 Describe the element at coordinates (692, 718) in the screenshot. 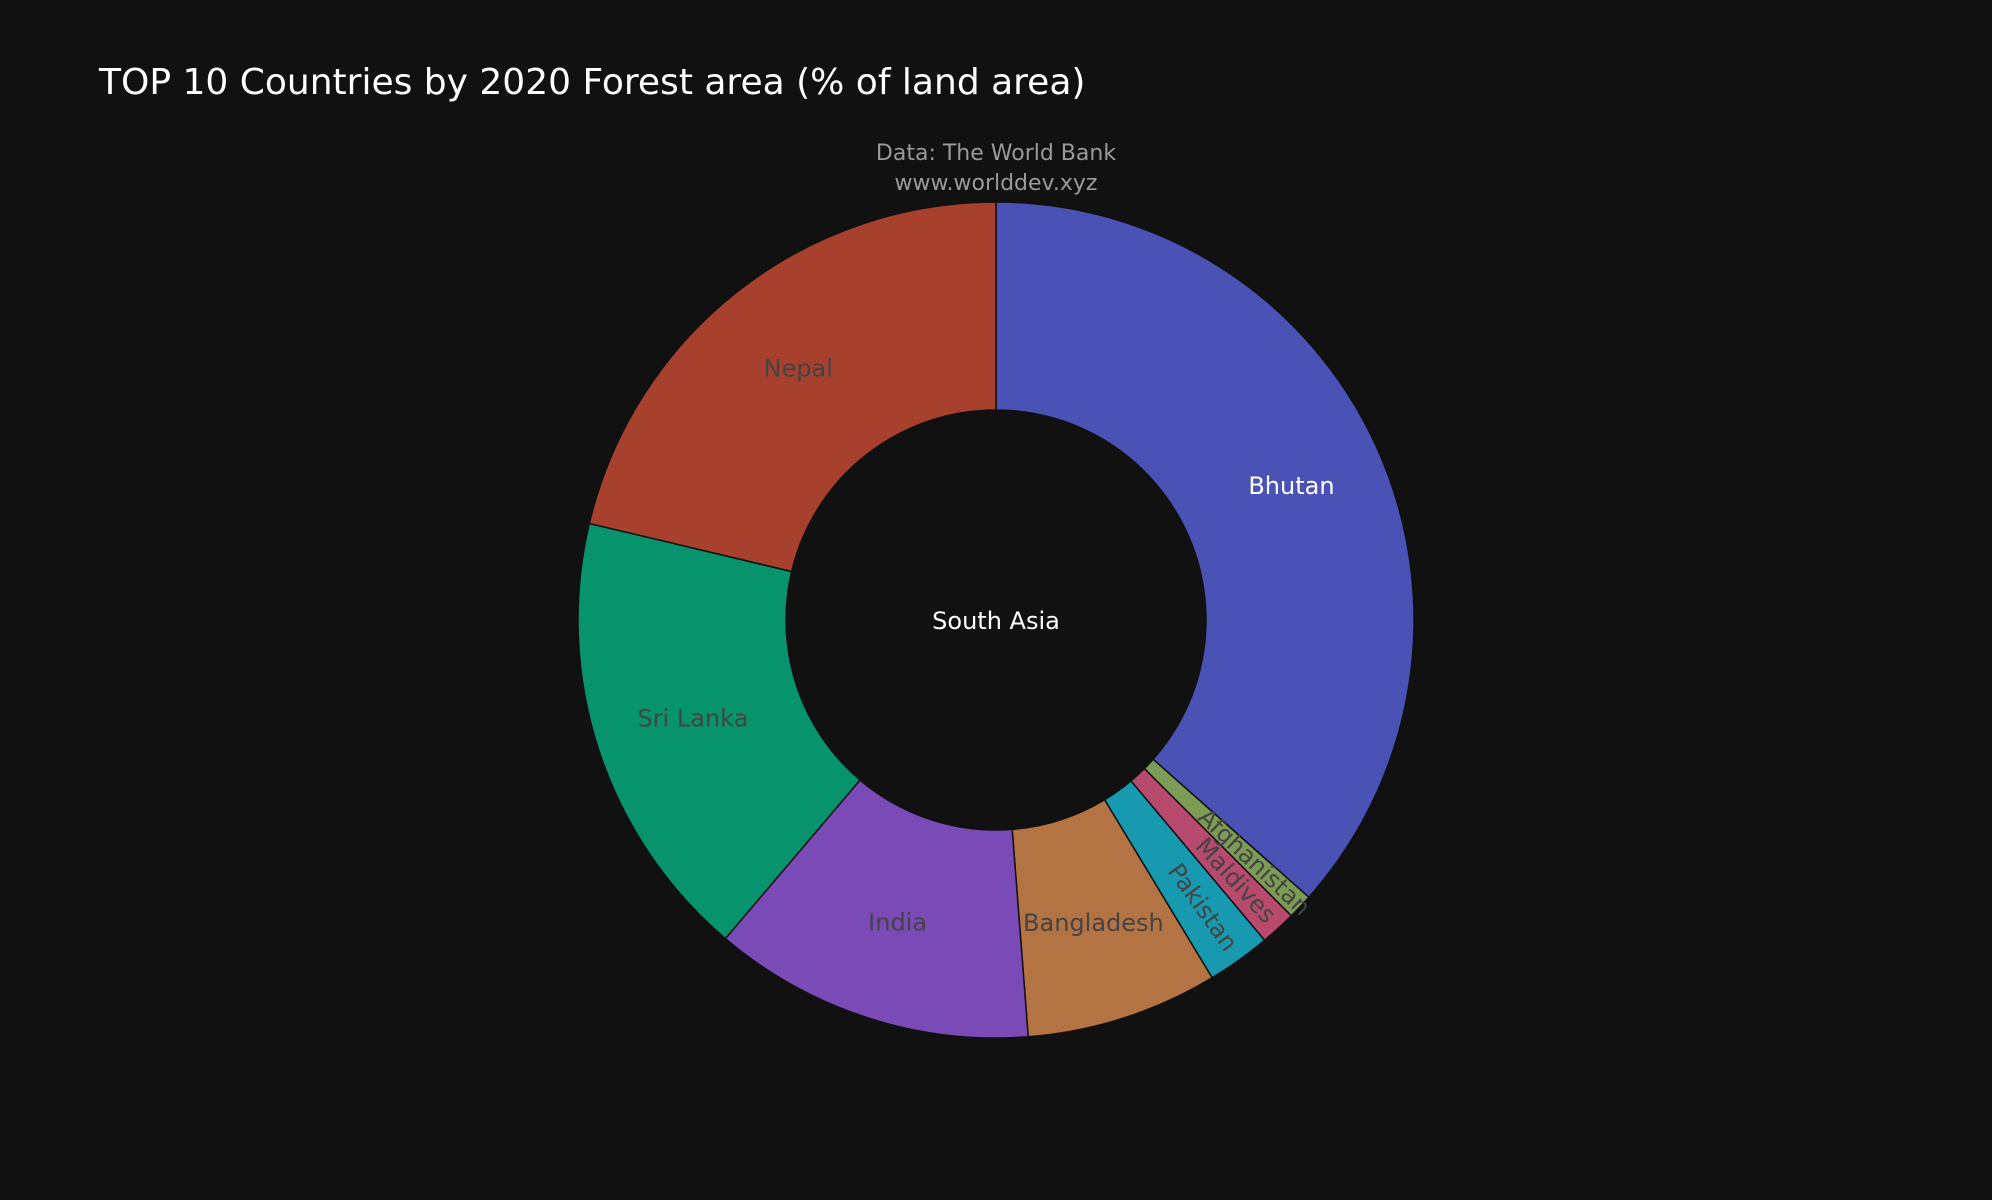

I see `slice-label-sri-lanka: Sri Lanka` at that location.